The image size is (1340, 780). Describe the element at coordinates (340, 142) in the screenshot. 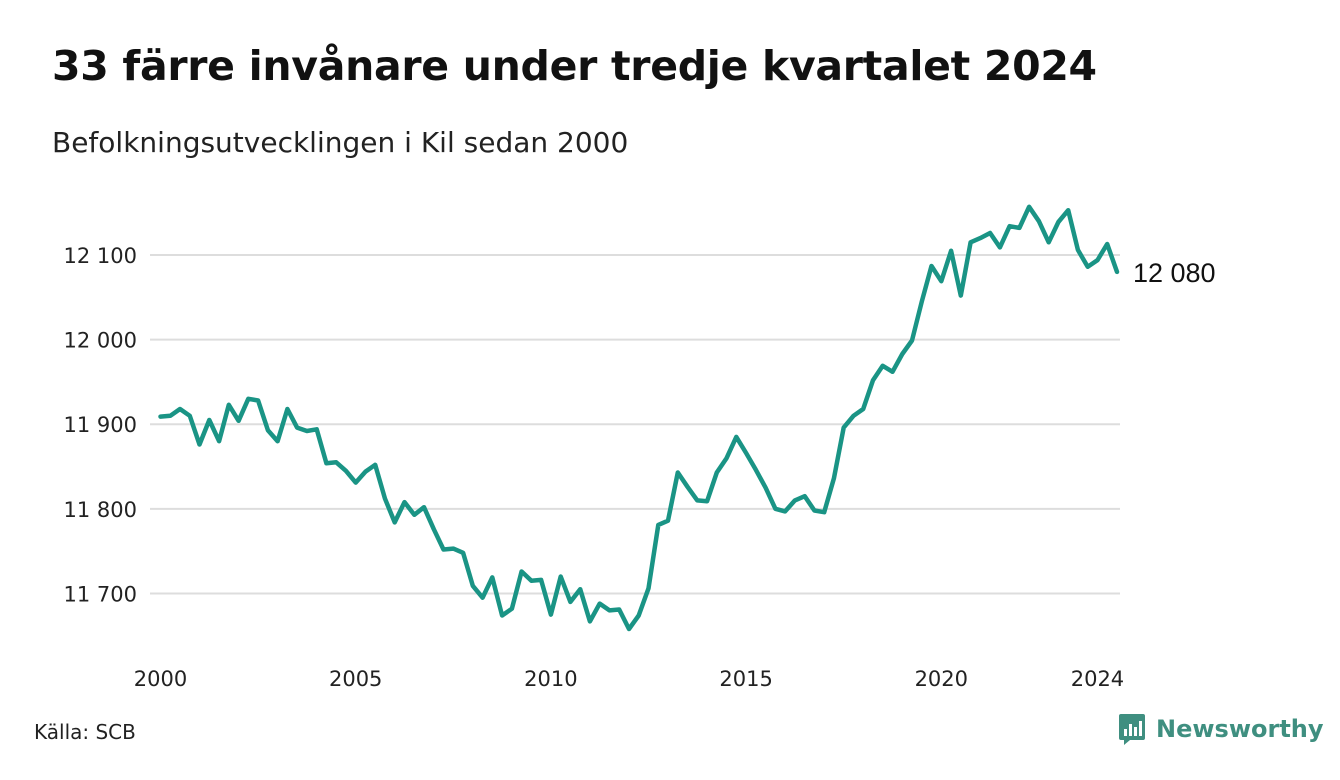

I see `chart-subtitle: Befolkningsutvecklingen i Kil sedan 2000` at that location.